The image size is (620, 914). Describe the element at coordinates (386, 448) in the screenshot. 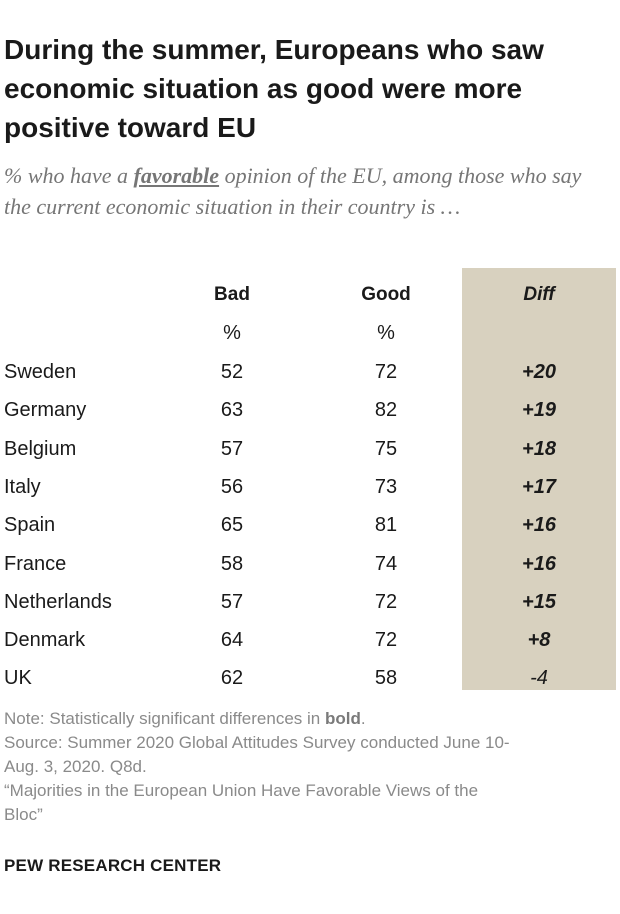

I see `row-good-value: 75` at that location.